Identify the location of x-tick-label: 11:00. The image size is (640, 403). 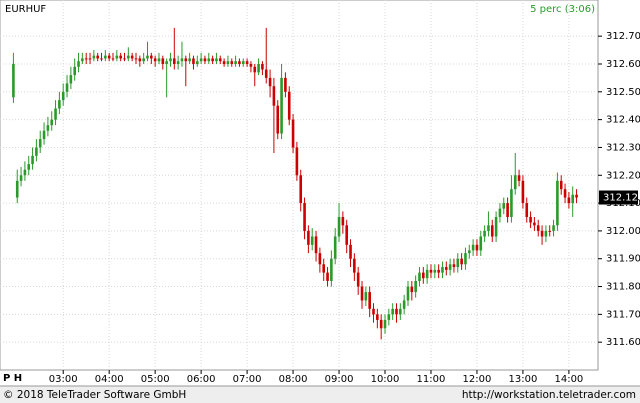
(431, 379).